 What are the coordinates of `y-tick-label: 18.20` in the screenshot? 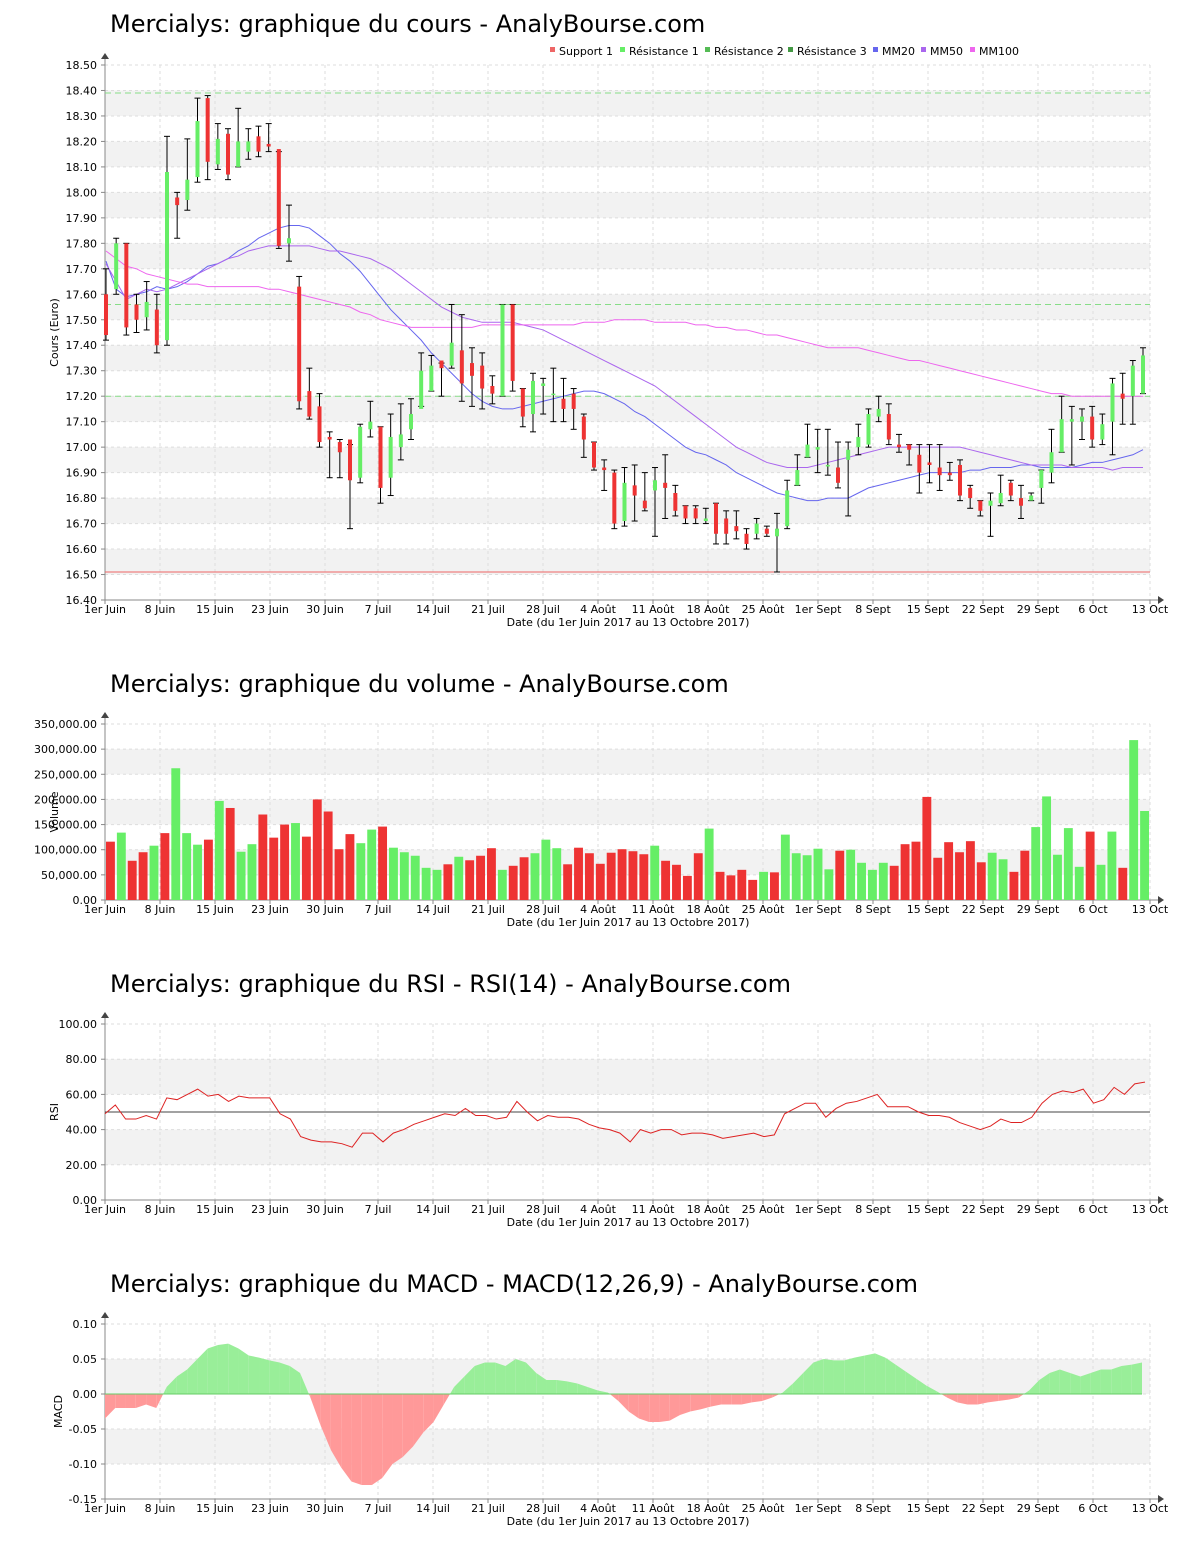 It's located at (82, 141).